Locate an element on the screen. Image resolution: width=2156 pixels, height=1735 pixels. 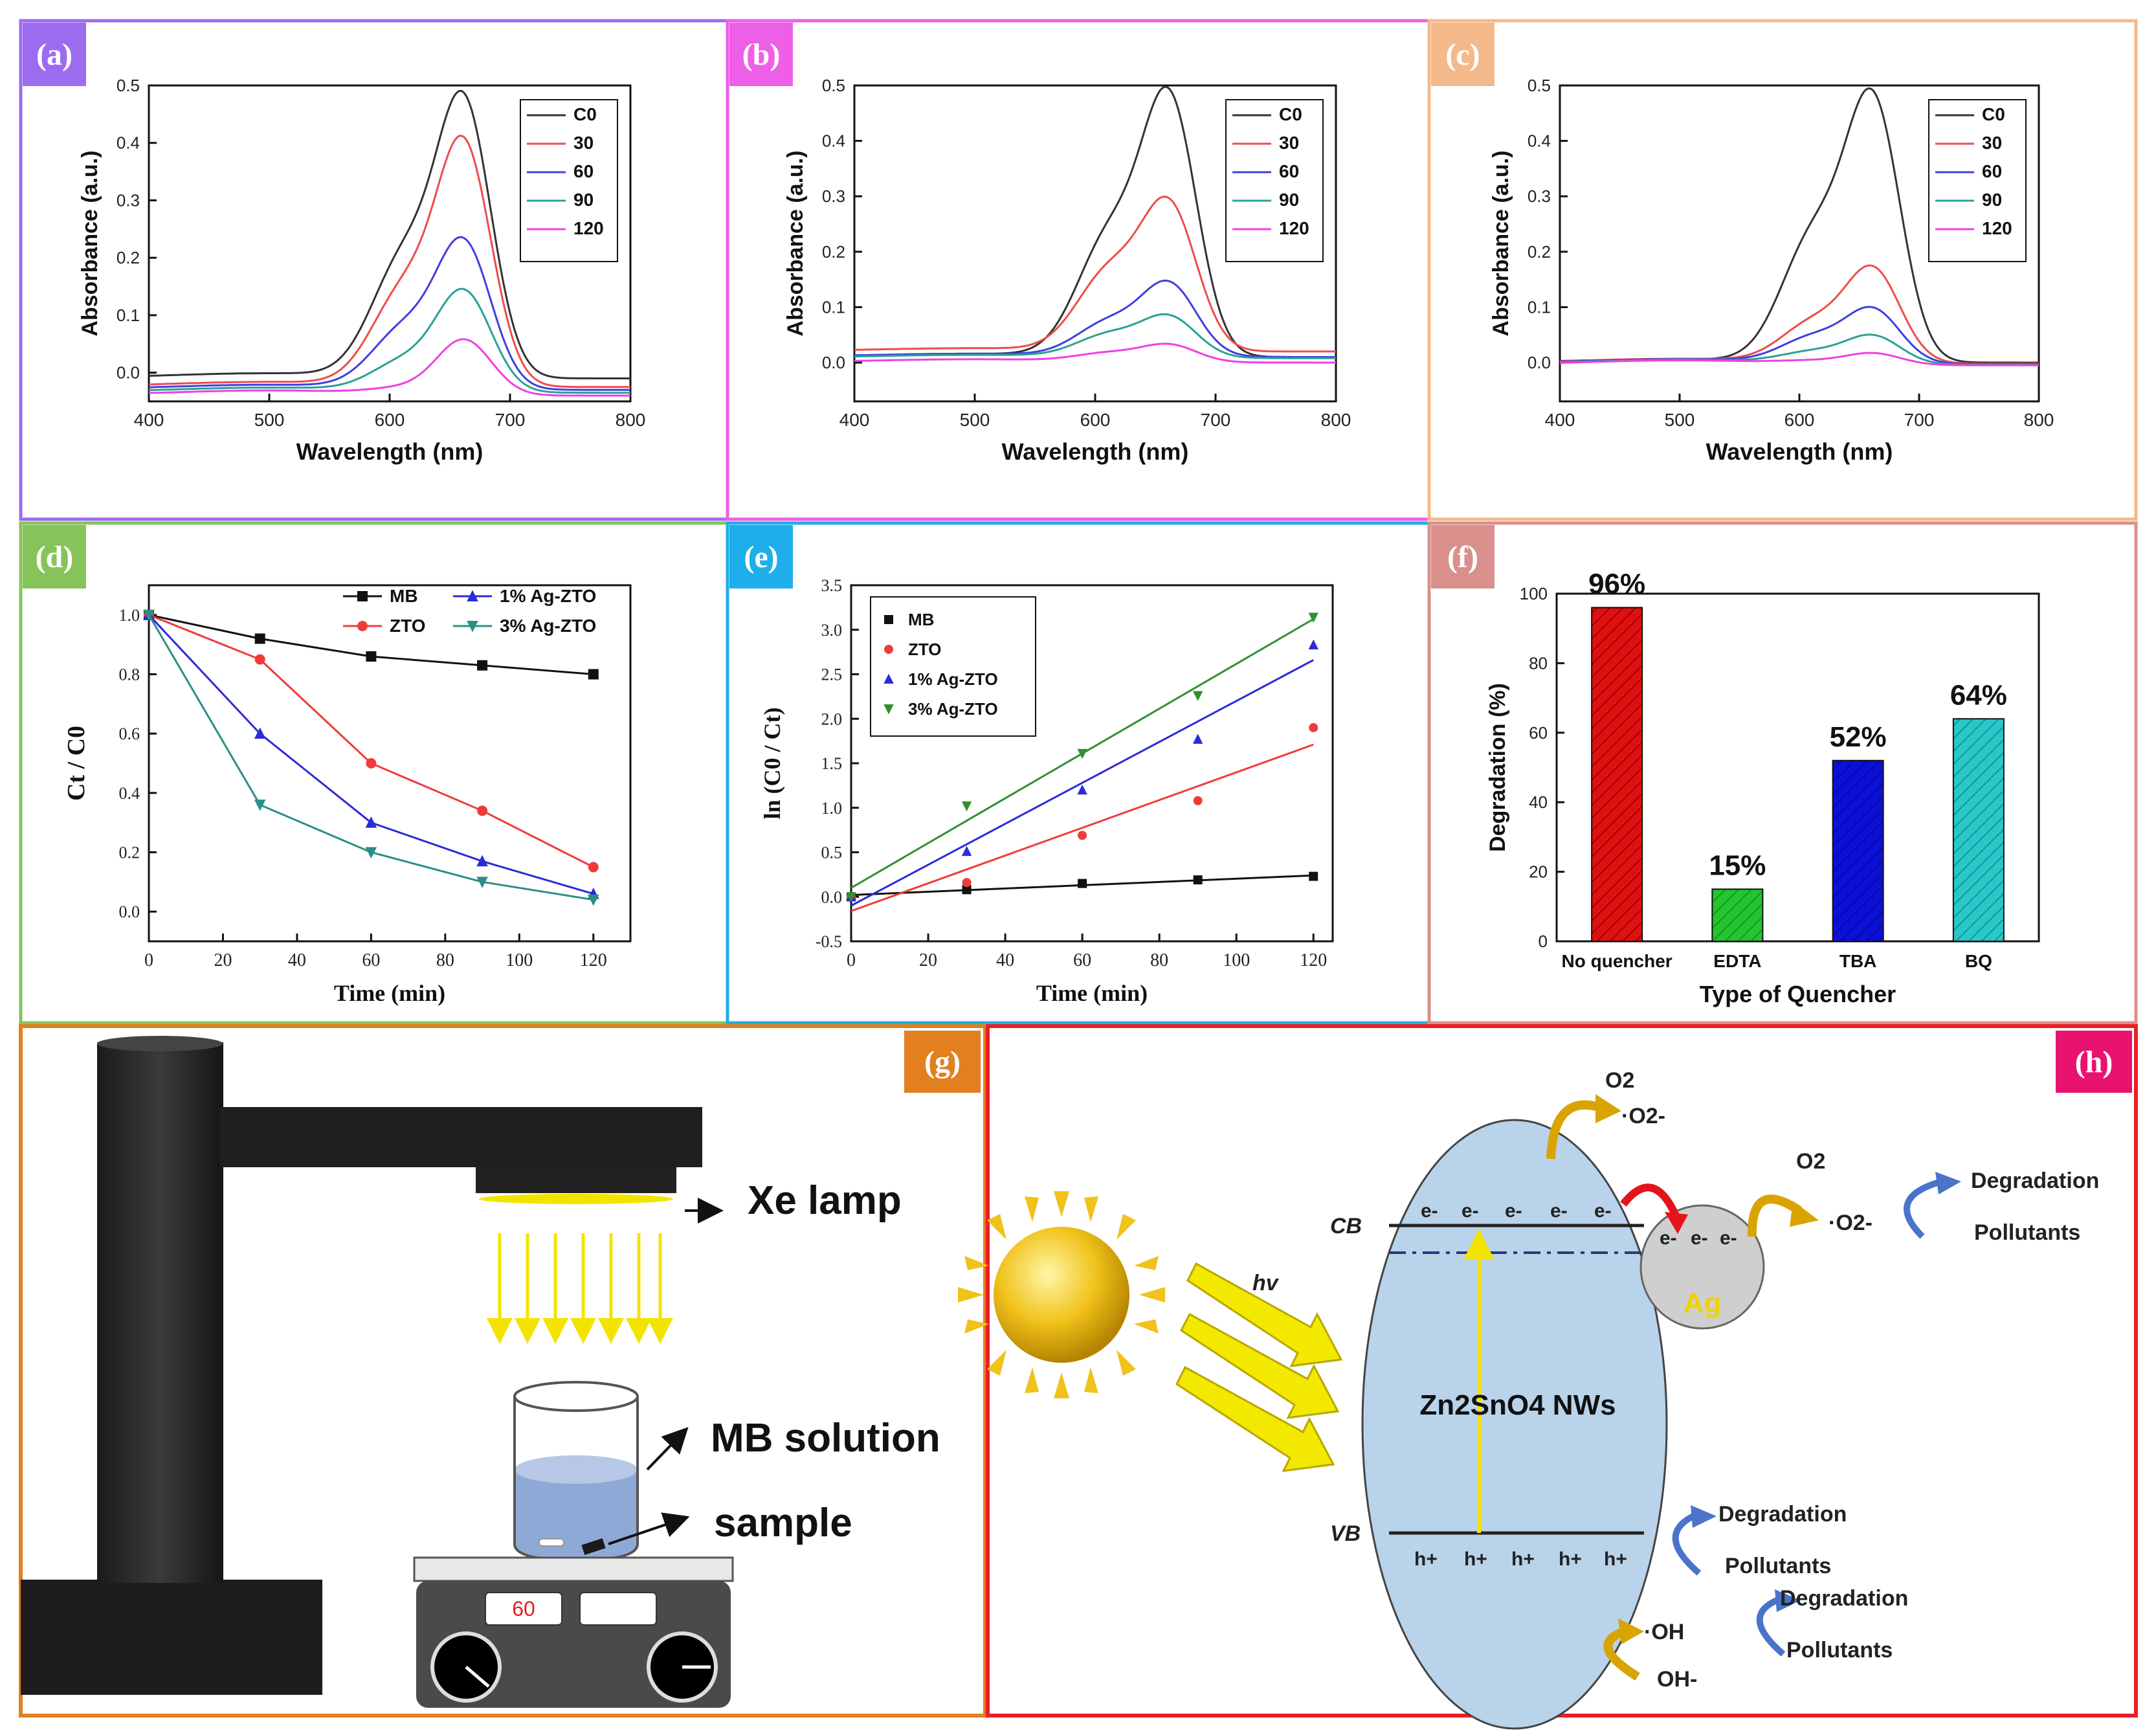
stirrer-plate is located at coordinates (573, 1569).